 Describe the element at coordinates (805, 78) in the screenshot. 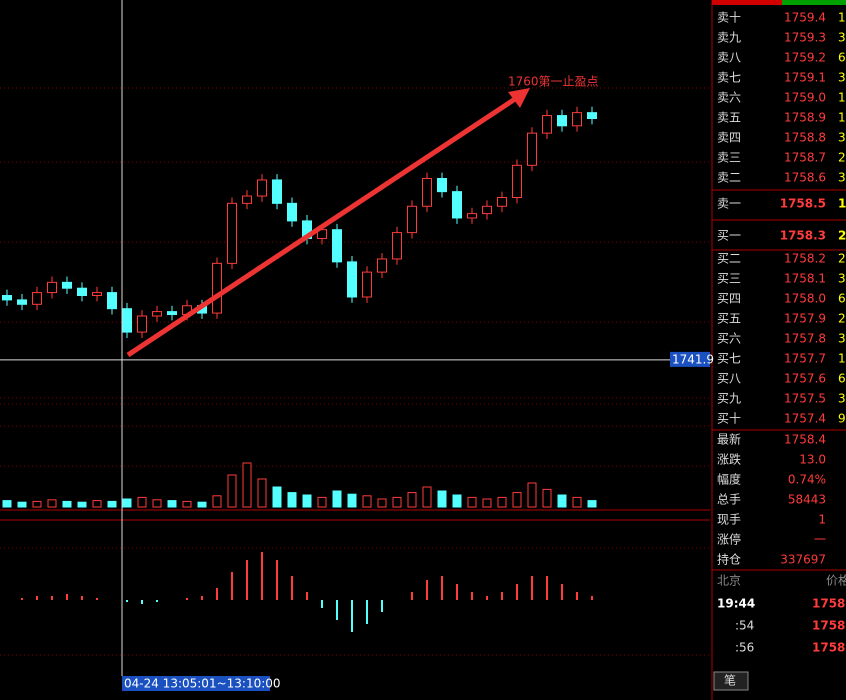

I see `row-price: 1759.1` at that location.